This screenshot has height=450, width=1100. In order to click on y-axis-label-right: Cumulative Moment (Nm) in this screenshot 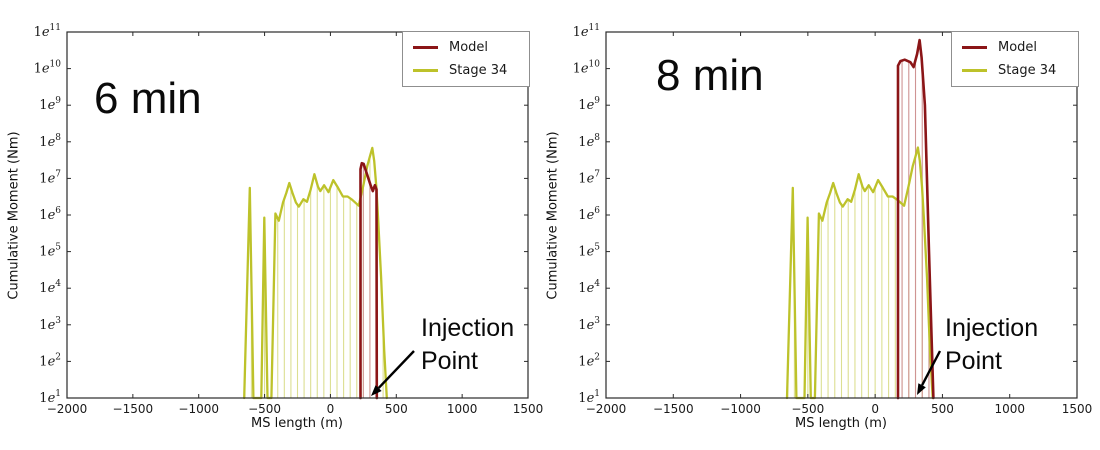, I will do `click(553, 215)`.